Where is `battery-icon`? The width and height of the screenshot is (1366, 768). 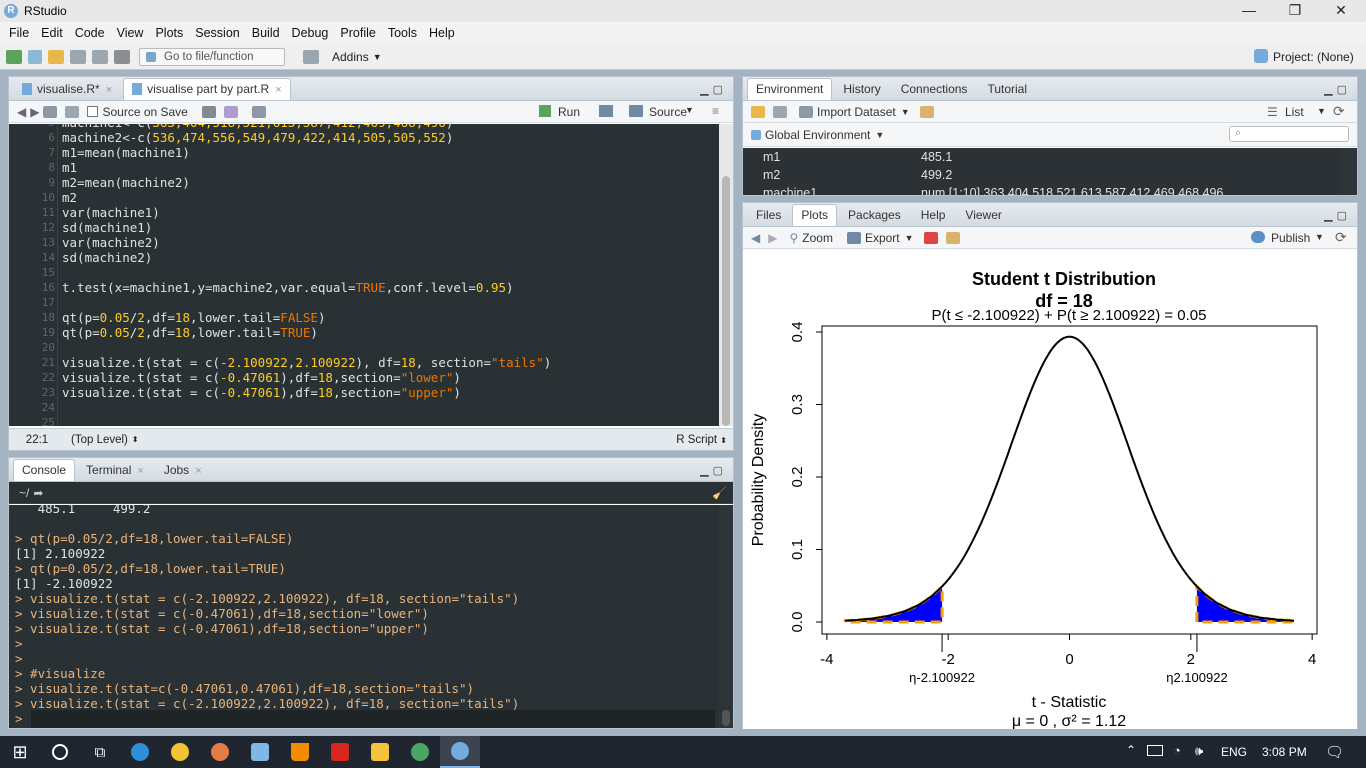 battery-icon is located at coordinates (1155, 750).